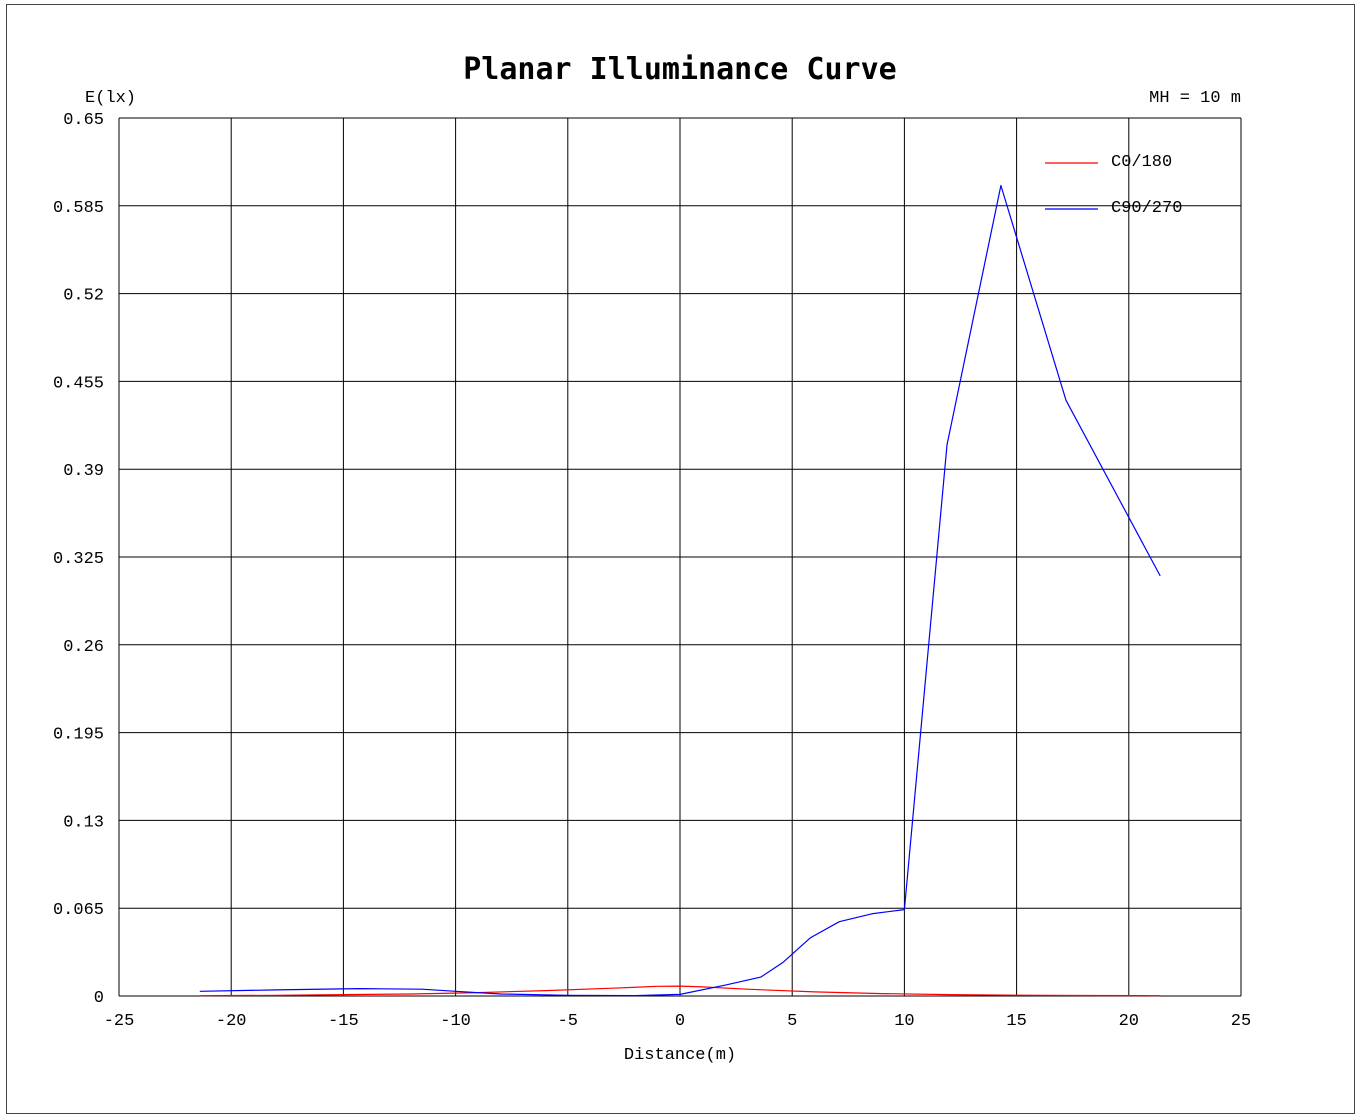  Describe the element at coordinates (455, 1021) in the screenshot. I see `x-tick-label: -10` at that location.